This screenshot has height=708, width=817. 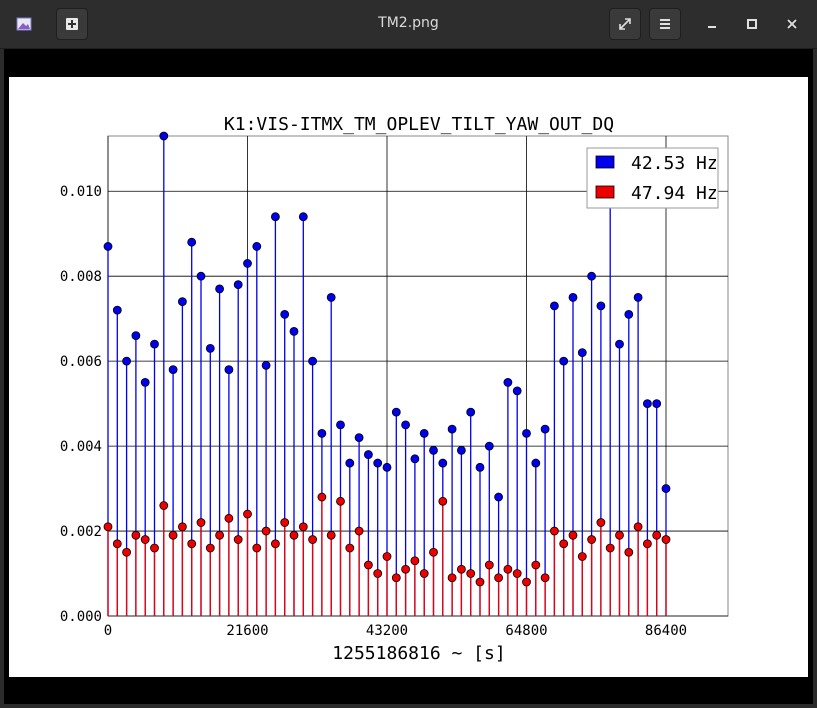 I want to click on minimize-icon, so click(x=712, y=27).